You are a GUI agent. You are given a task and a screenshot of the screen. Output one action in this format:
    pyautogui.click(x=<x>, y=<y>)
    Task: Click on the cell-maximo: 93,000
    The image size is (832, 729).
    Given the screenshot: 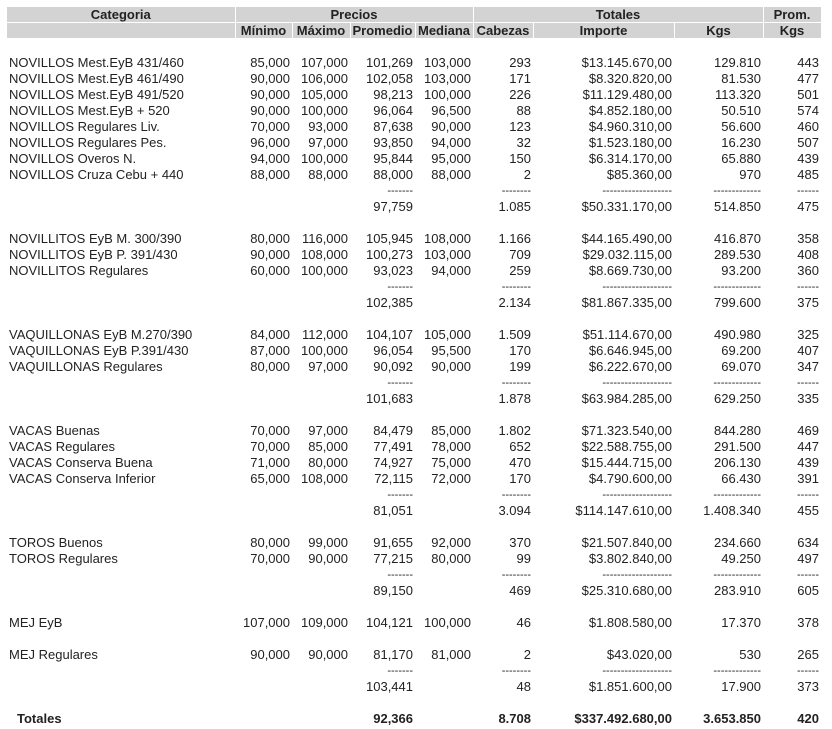 What is the action you would take?
    pyautogui.click(x=328, y=126)
    